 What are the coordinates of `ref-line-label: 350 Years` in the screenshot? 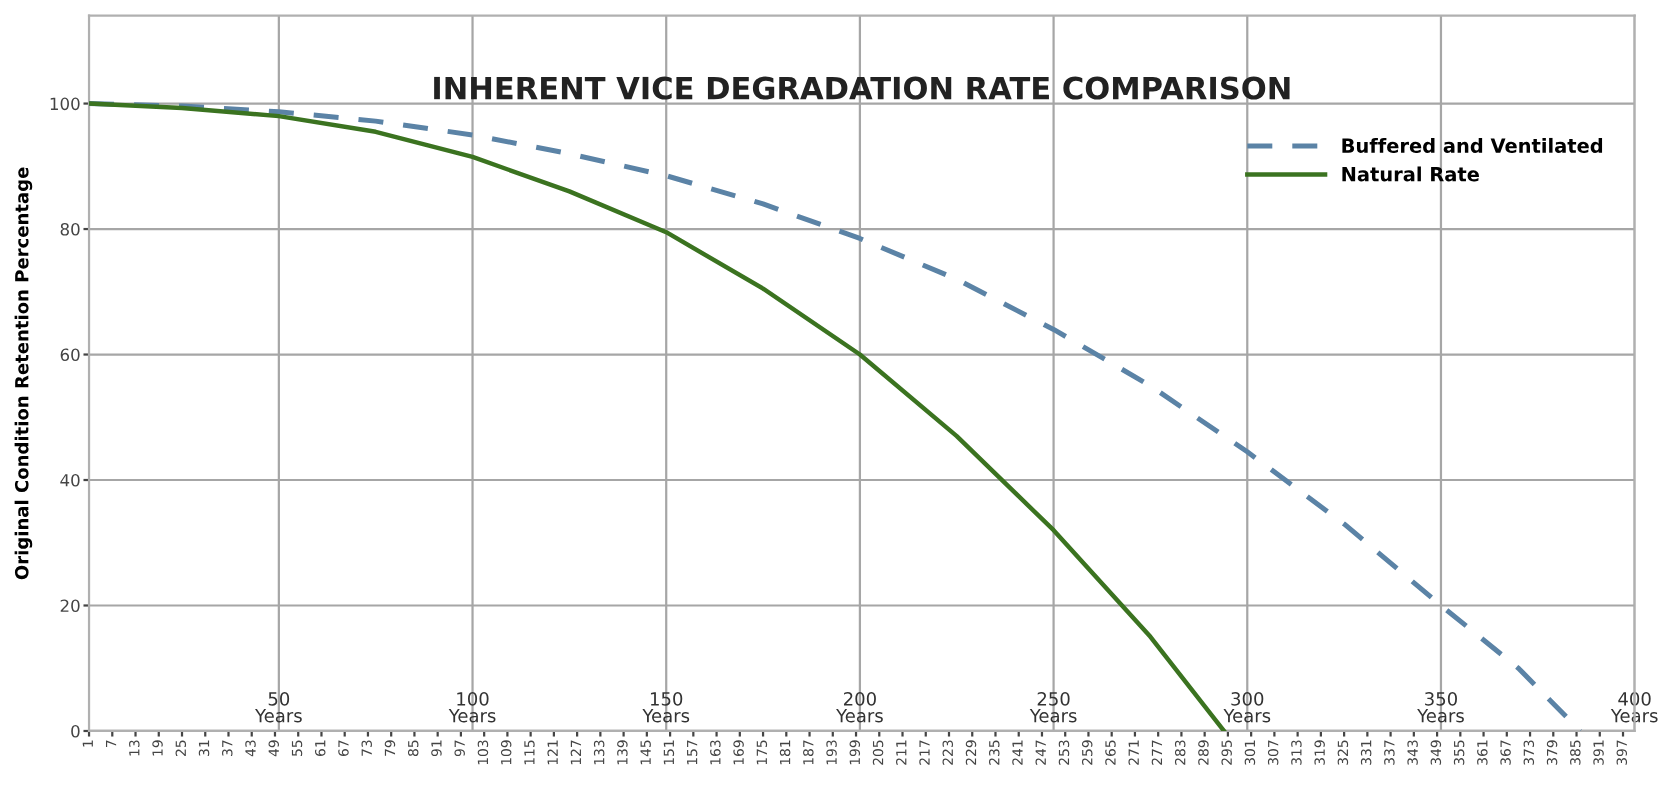 It's located at (1440, 707).